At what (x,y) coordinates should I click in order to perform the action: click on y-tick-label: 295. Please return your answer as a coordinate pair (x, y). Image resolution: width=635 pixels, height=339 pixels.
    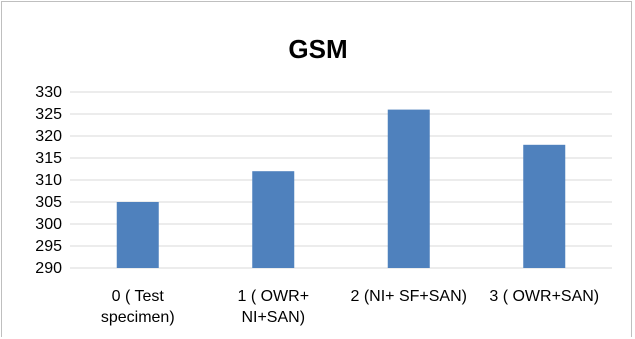
    Looking at the image, I should click on (48, 246).